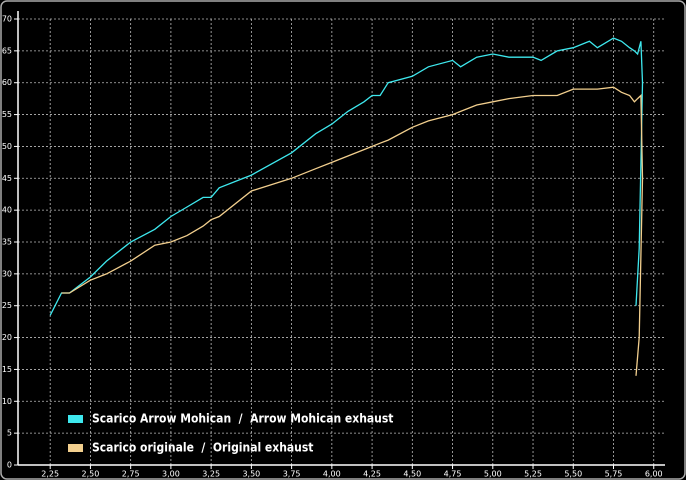 The image size is (686, 480). Describe the element at coordinates (9, 465) in the screenshot. I see `y-tick-label: 0` at that location.